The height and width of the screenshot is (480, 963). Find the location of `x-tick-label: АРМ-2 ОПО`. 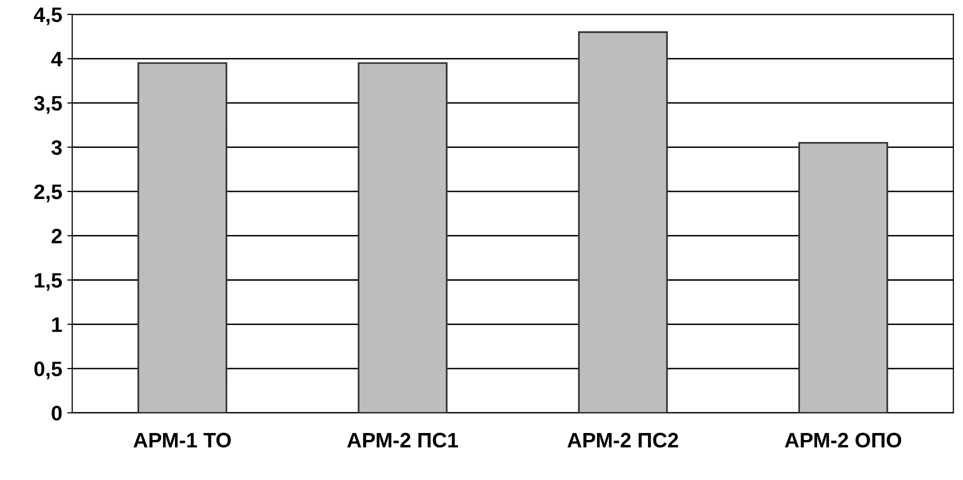

x-tick-label: АРМ-2 ОПО is located at coordinates (843, 440).